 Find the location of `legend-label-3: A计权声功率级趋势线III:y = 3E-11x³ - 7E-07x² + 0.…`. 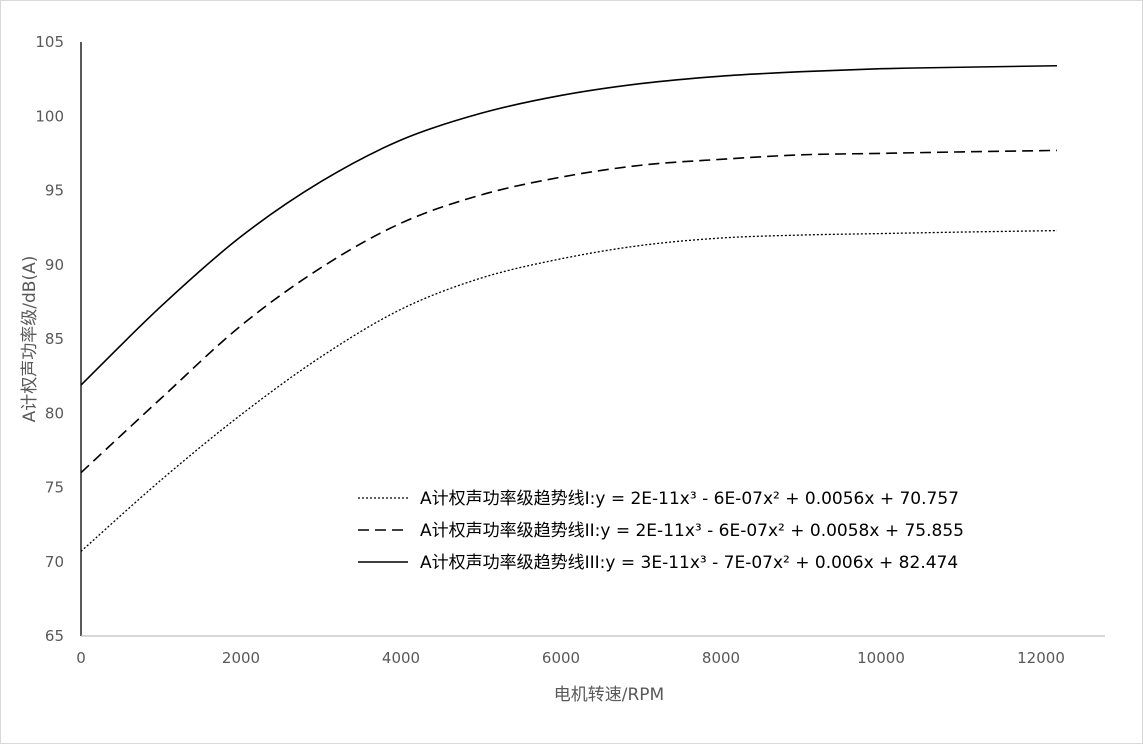

legend-label-3: A计权声功率级趋势线III:y = 3E-11x³ - 7E-07x² + 0.… is located at coordinates (689, 563).